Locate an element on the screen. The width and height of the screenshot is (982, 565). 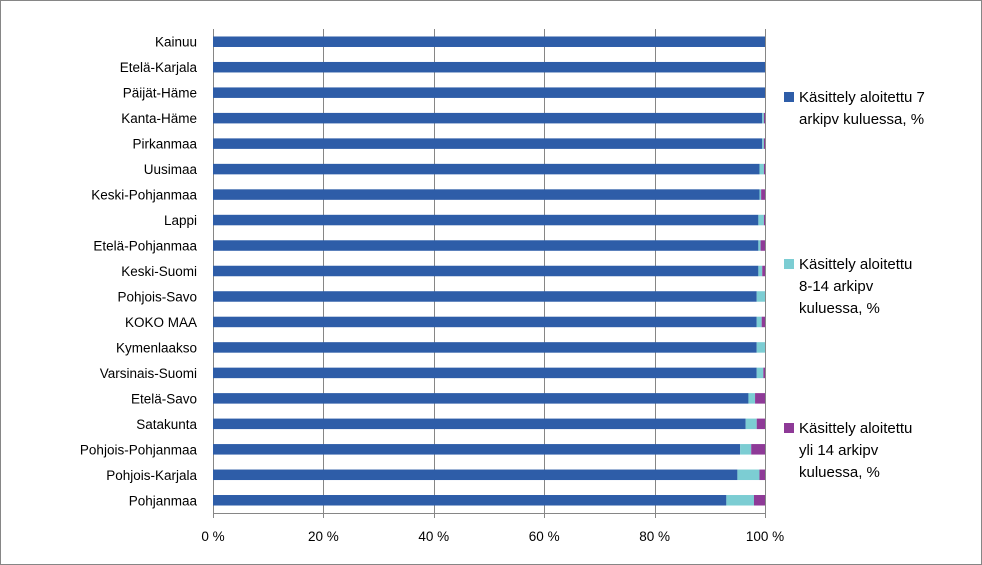
x-tick-label: 80 % is located at coordinates (654, 536).